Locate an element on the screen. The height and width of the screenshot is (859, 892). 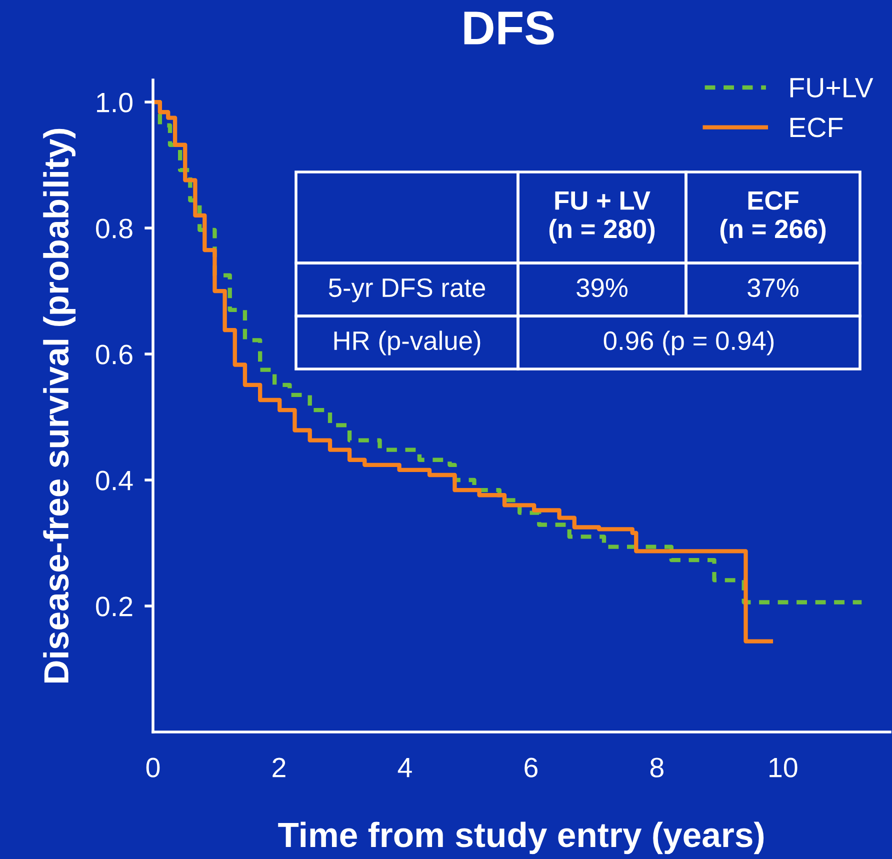
annotation: HR (p-value) is located at coordinates (407, 343).